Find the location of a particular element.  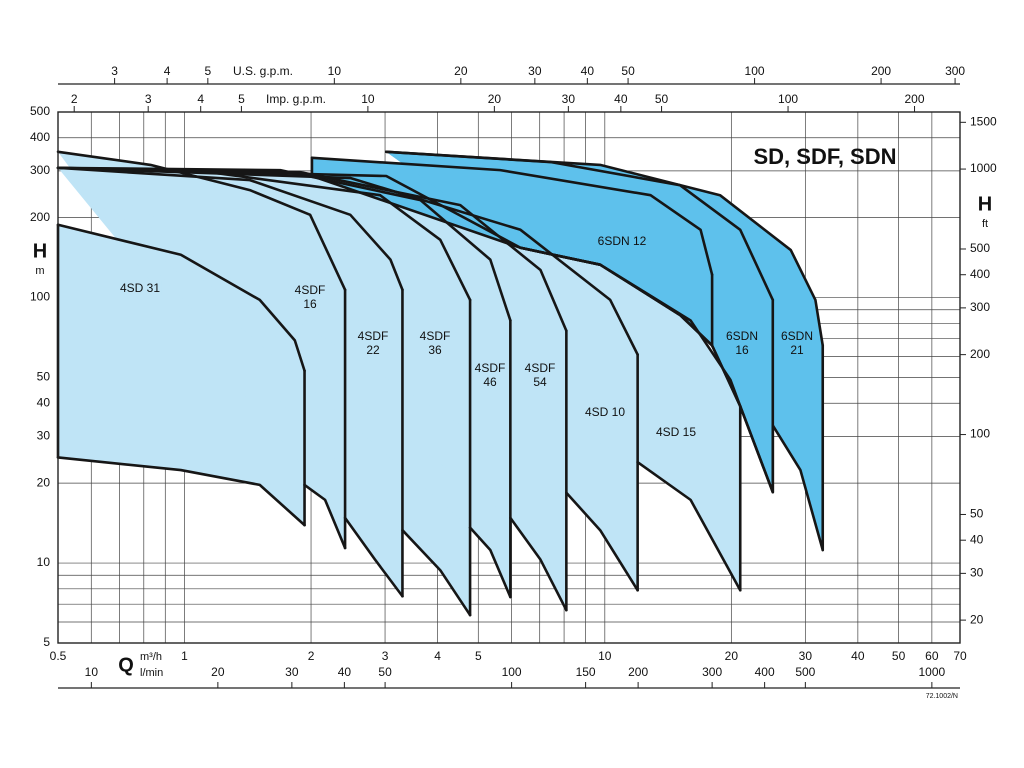

y-tick-label: 200 is located at coordinates (40, 217).